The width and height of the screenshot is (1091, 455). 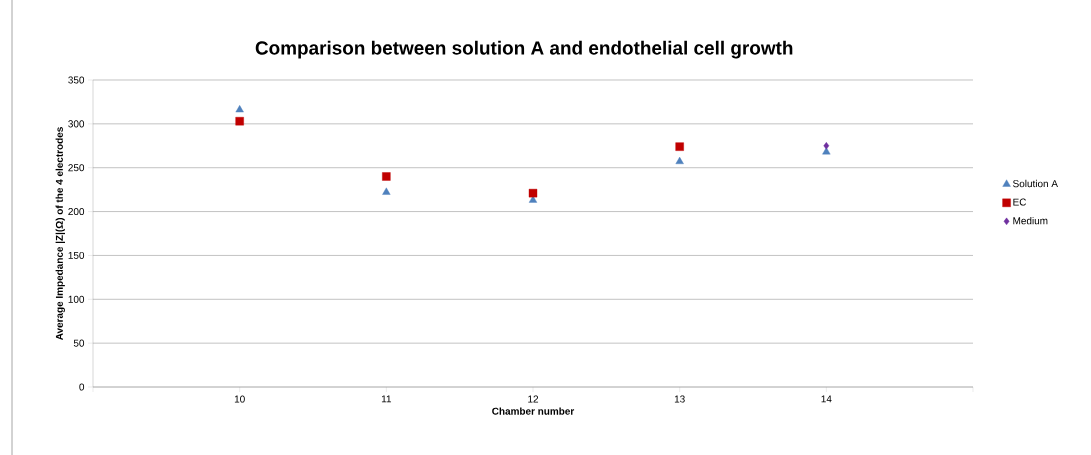 I want to click on y-tick-label: 250, so click(x=76, y=168).